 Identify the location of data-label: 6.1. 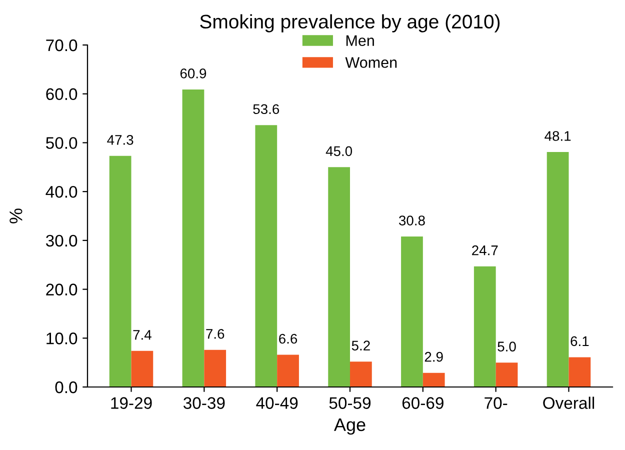
(579, 341).